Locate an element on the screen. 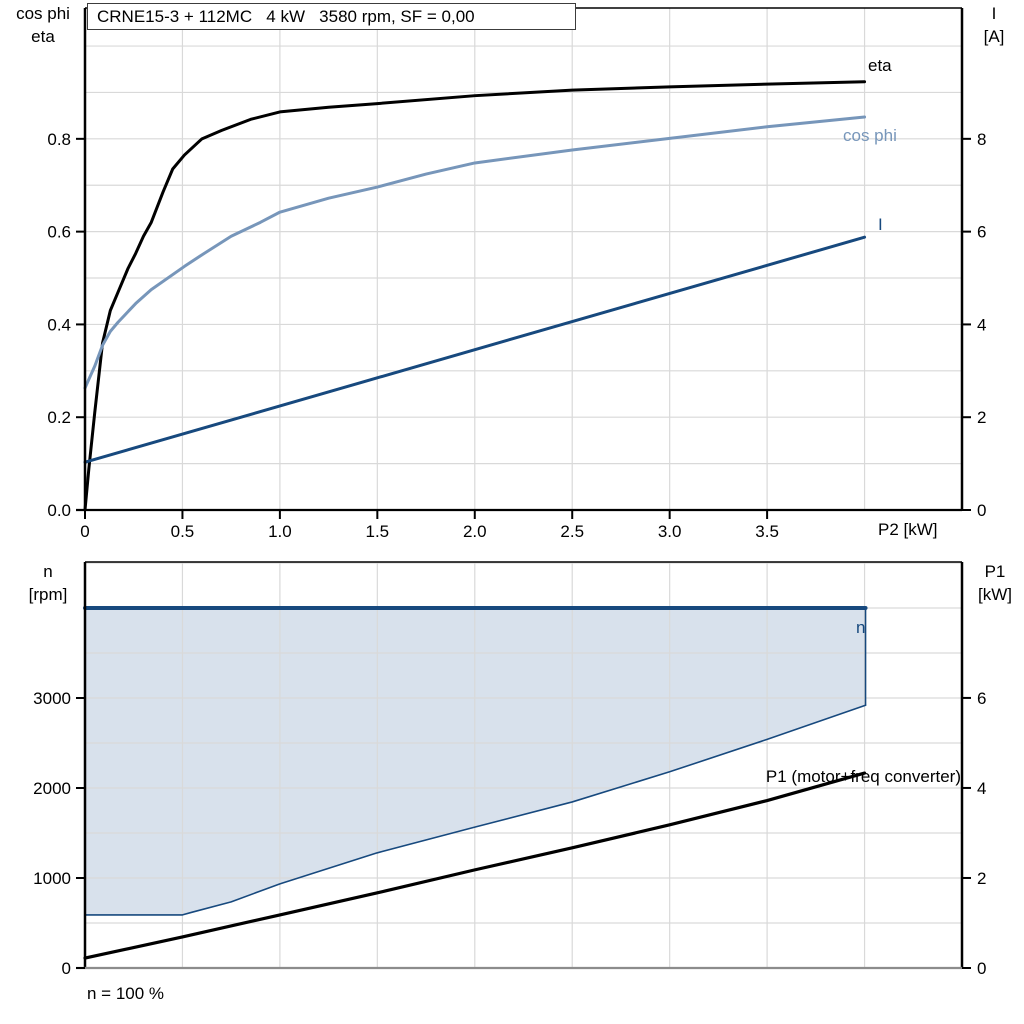 Image resolution: width=1024 pixels, height=1024 pixels. x-axis-label: P2 [kW] is located at coordinates (908, 529).